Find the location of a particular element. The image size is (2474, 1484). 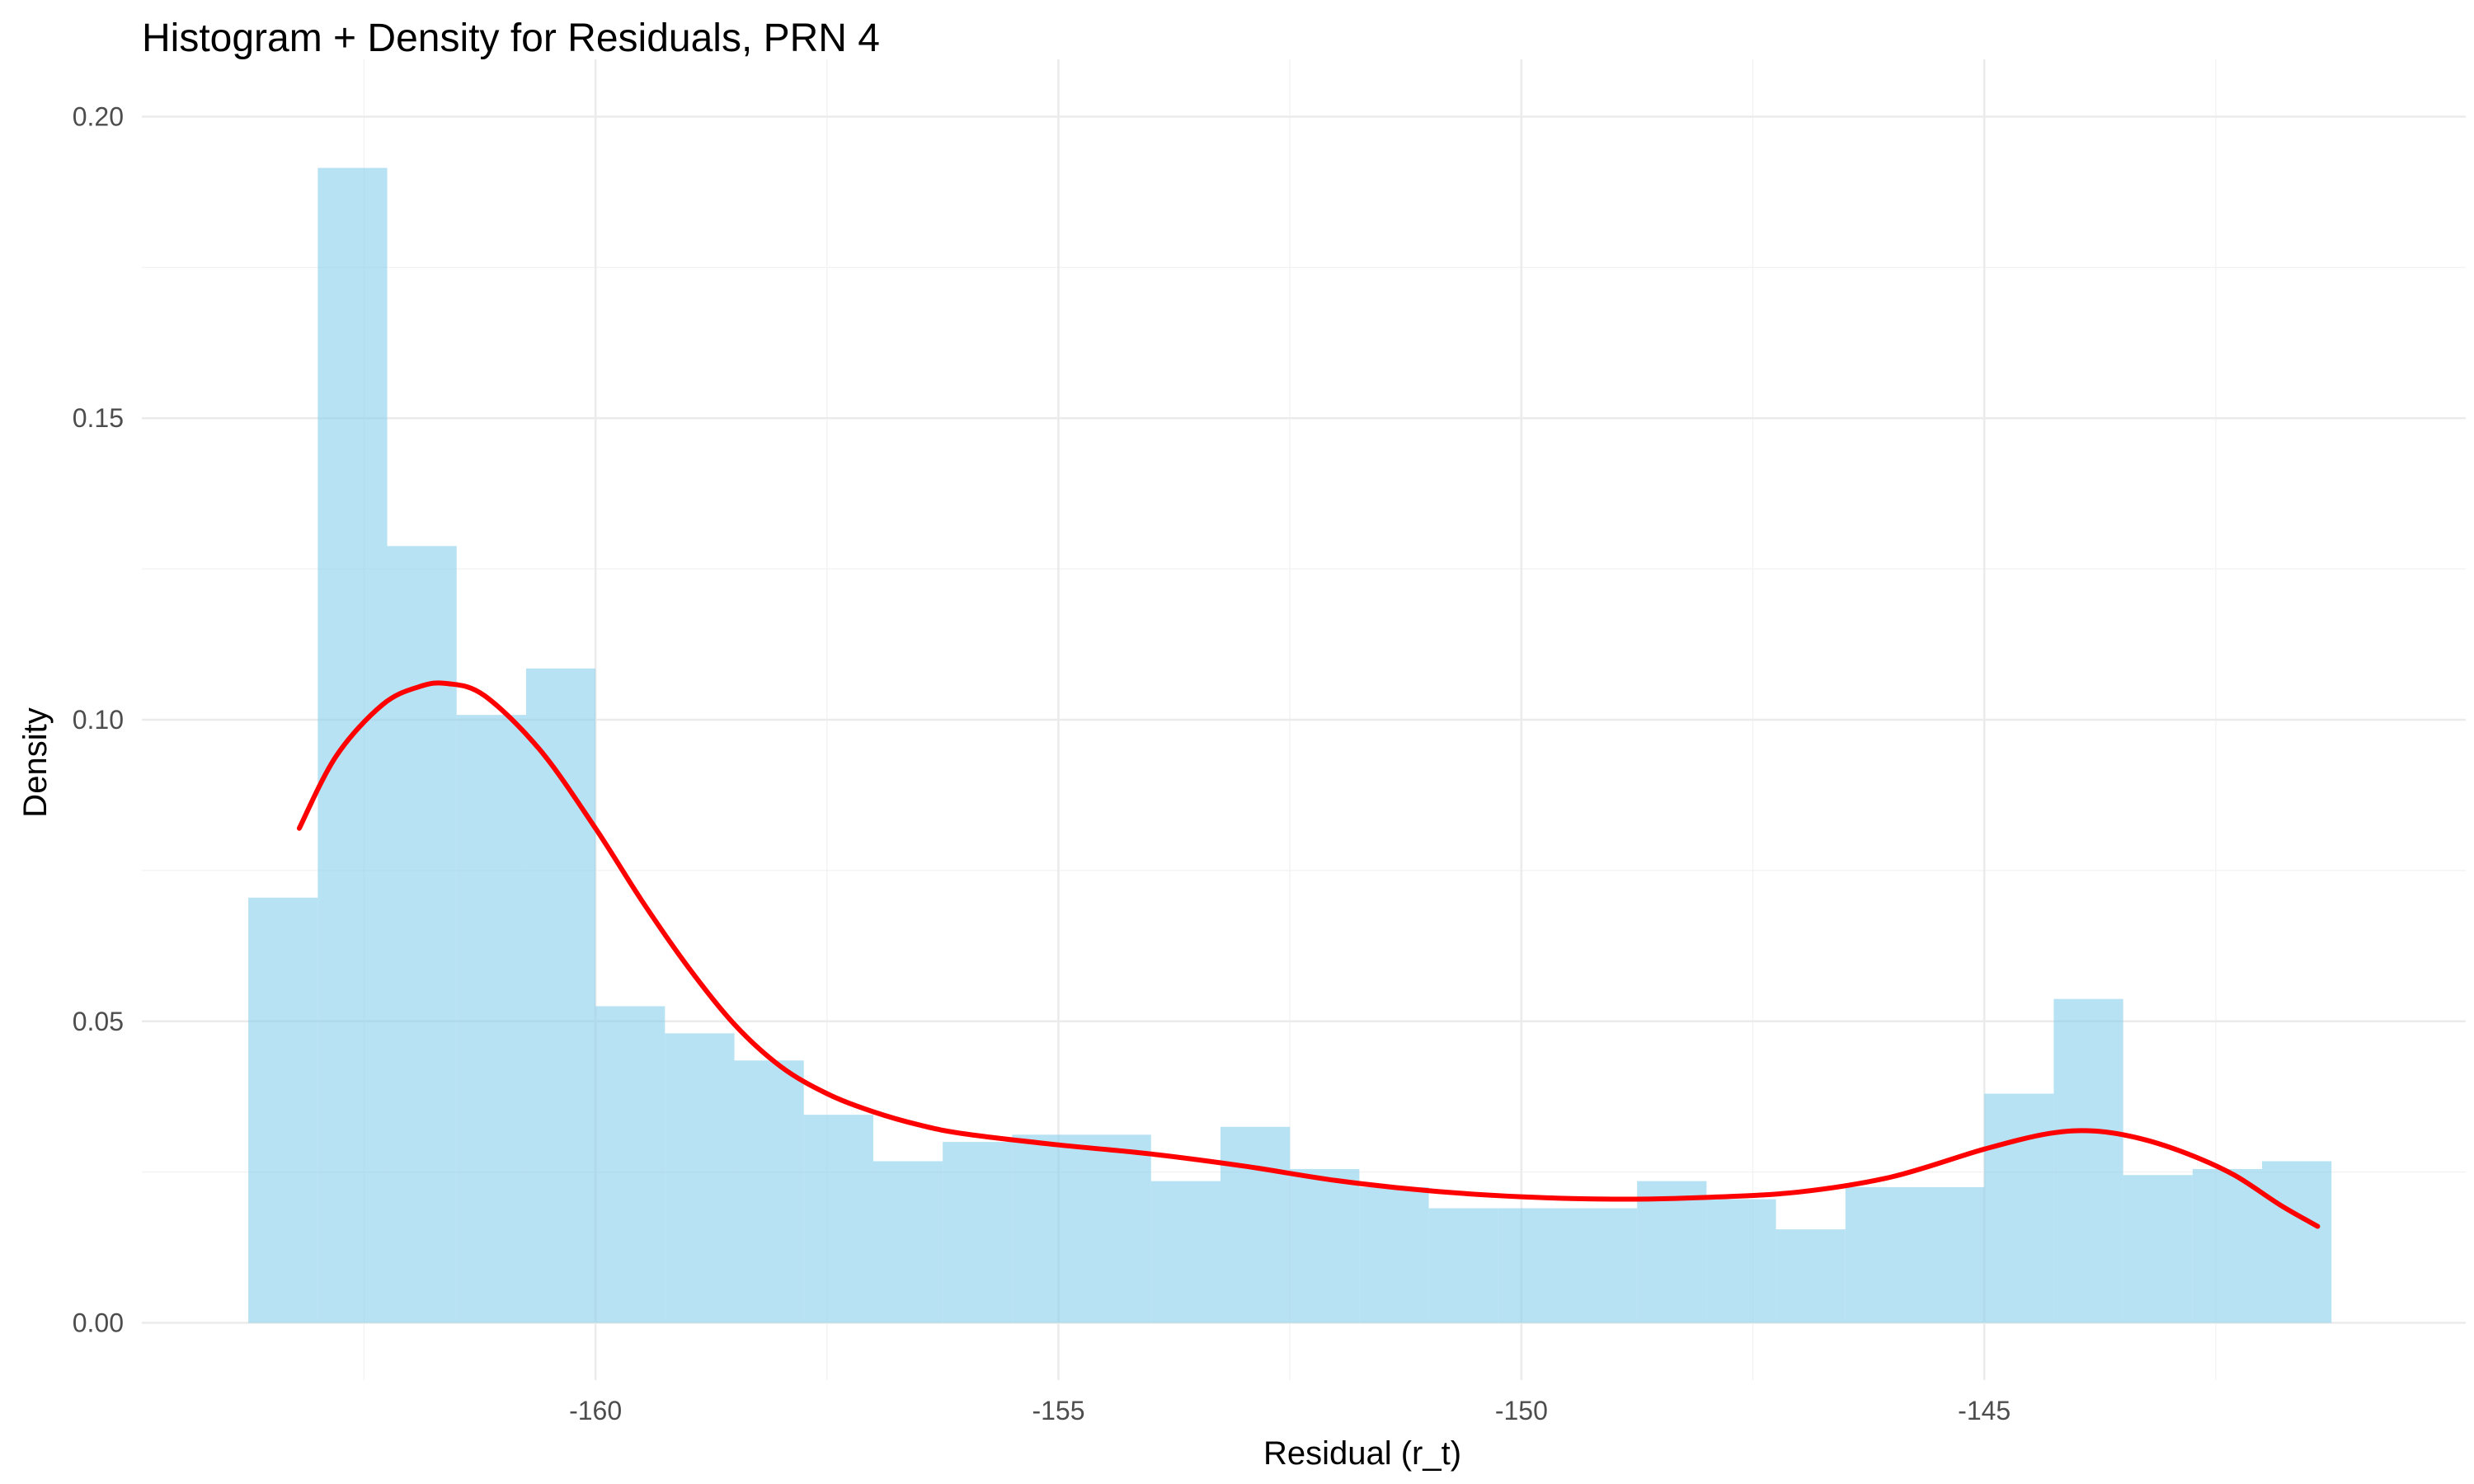

x-tick-label: -145 is located at coordinates (1984, 1410).